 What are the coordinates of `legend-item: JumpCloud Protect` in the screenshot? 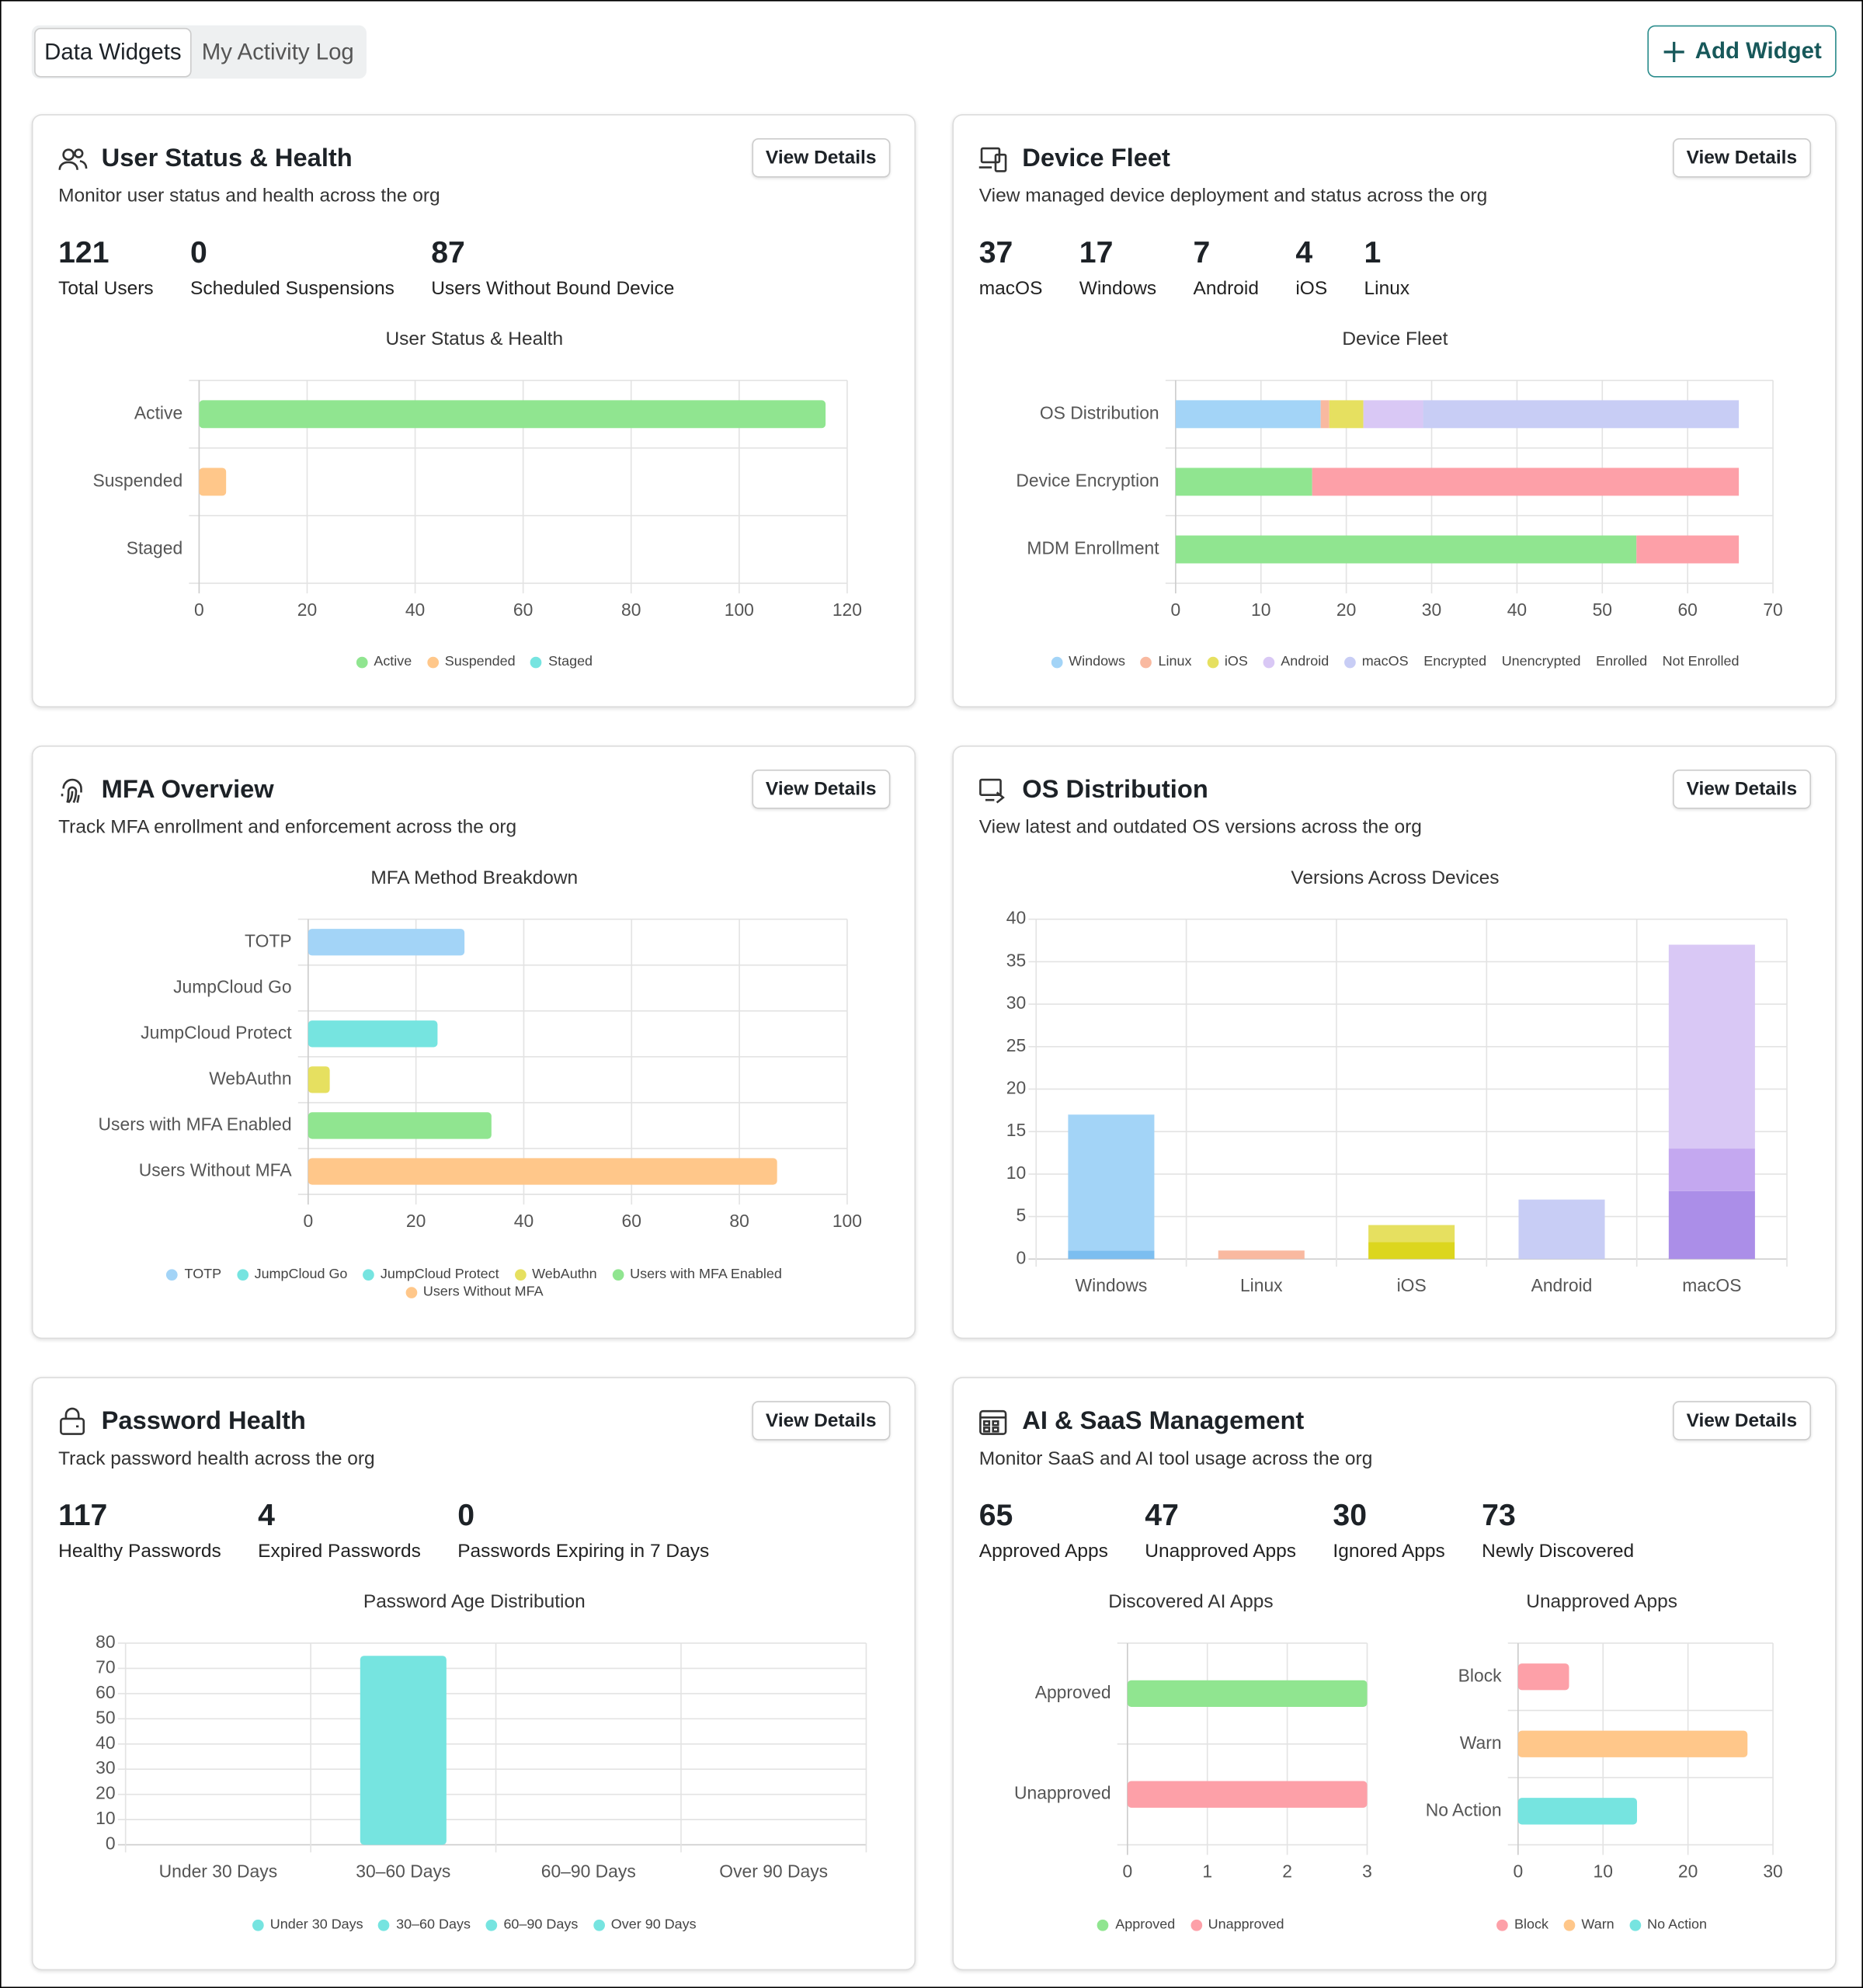 It's located at (431, 1274).